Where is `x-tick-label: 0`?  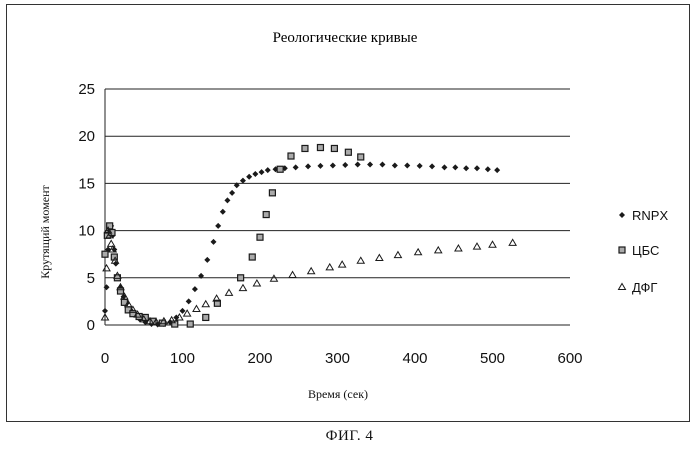 x-tick-label: 0 is located at coordinates (105, 358).